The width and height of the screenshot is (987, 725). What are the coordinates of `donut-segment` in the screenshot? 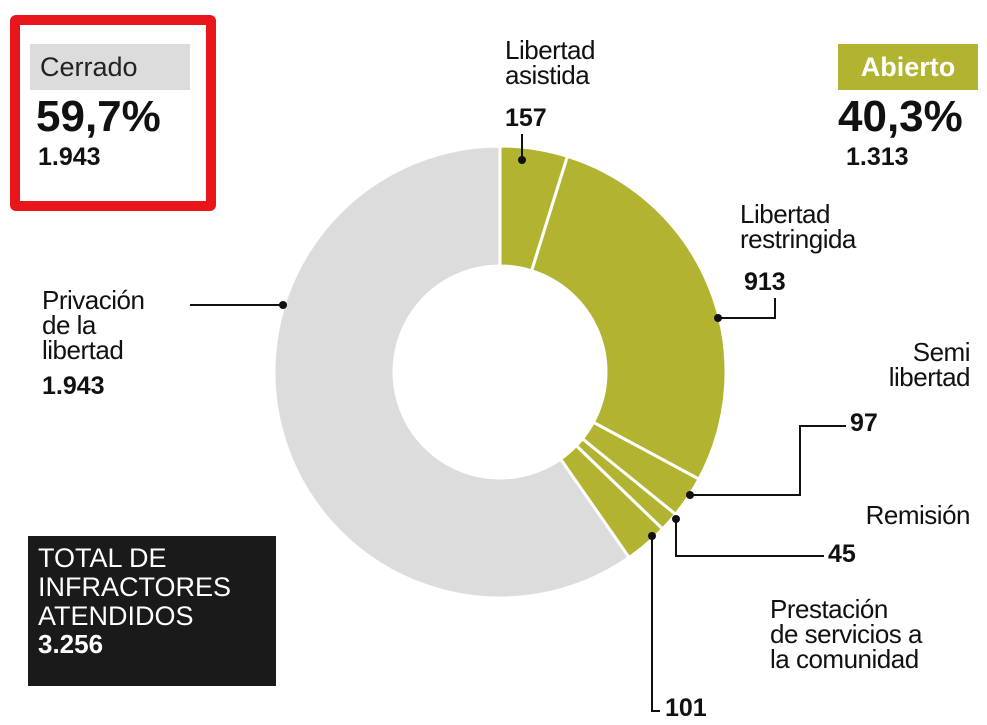 It's located at (628, 318).